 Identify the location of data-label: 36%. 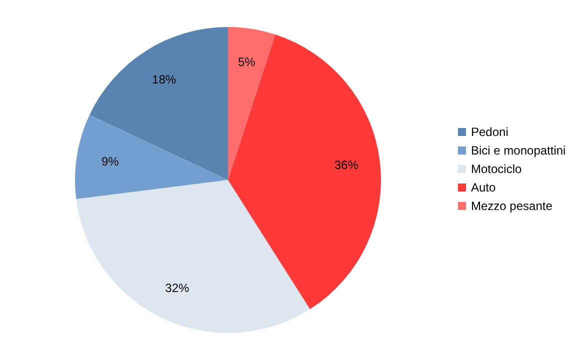
(346, 165).